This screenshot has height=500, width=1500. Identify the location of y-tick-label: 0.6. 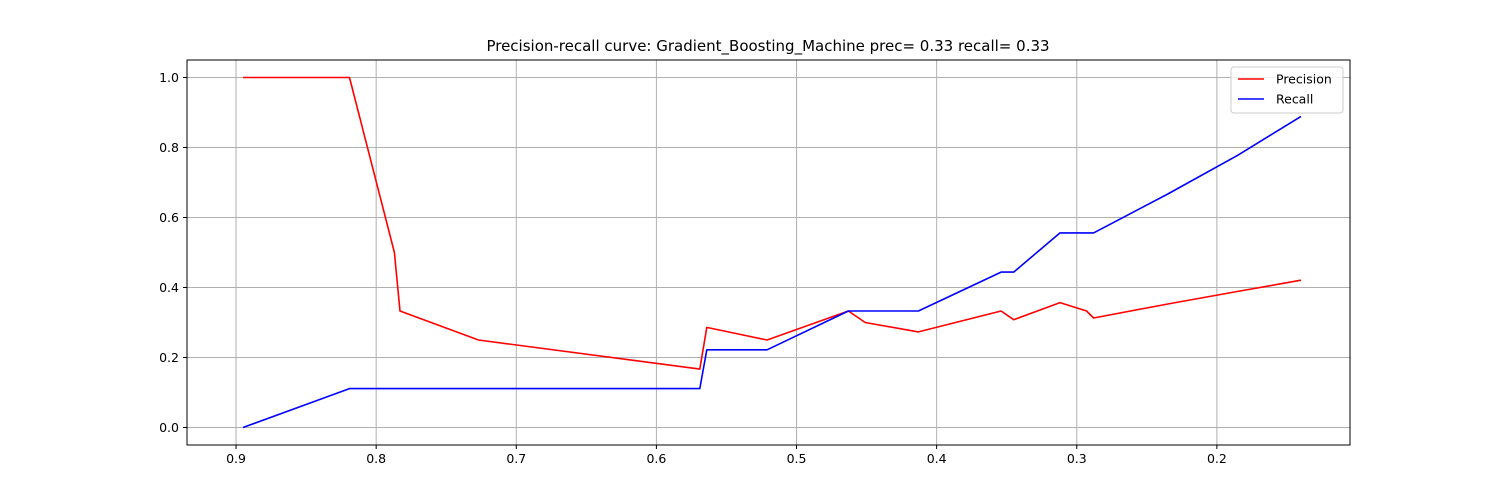
(169, 217).